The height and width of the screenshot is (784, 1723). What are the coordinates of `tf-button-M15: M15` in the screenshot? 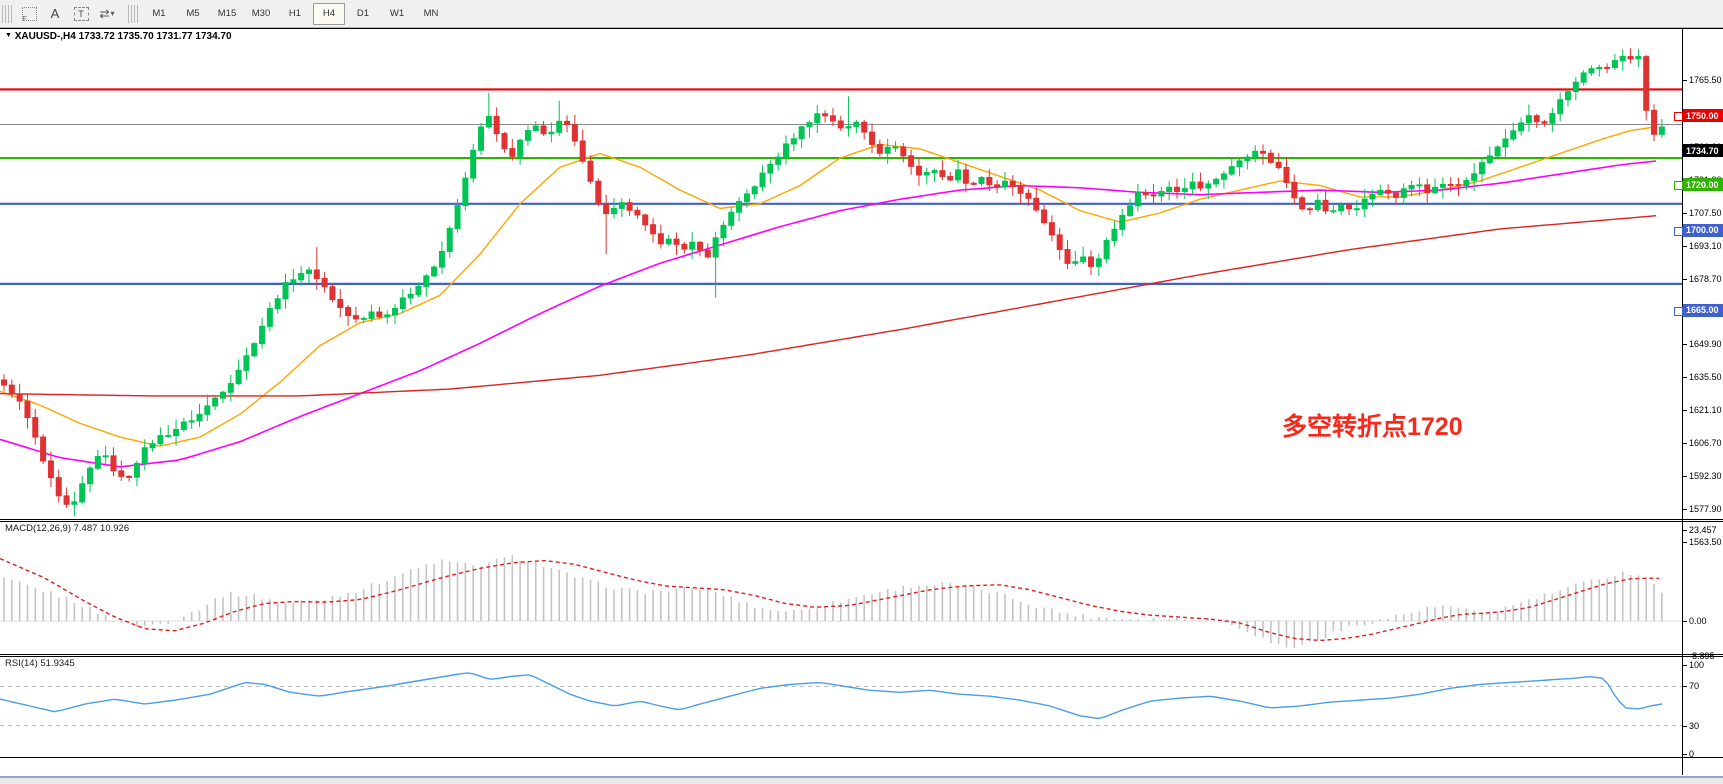 It's located at (227, 13).